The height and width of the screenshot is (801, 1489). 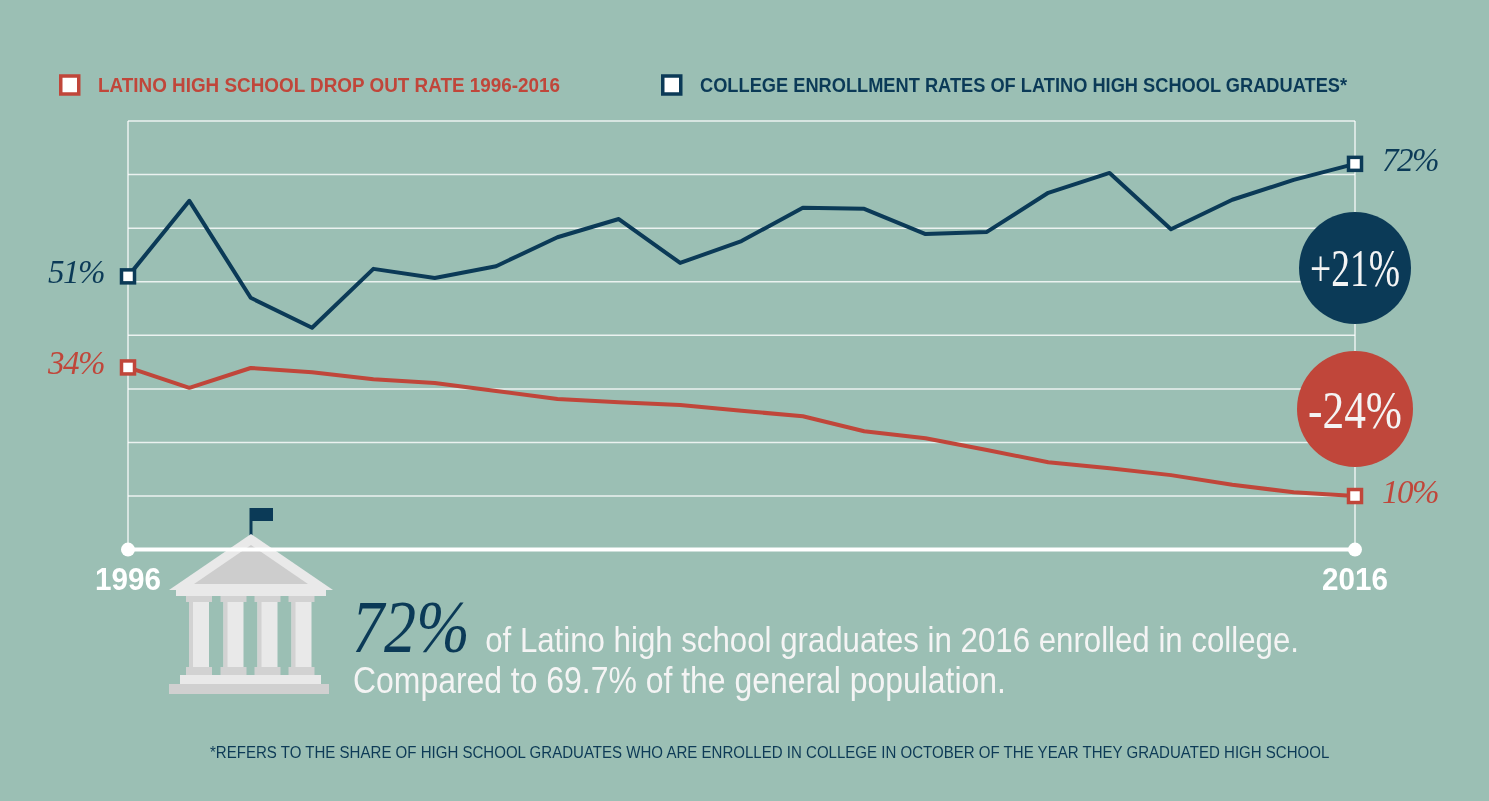 What do you see at coordinates (1355, 269) in the screenshot?
I see `annotation: +21%` at bounding box center [1355, 269].